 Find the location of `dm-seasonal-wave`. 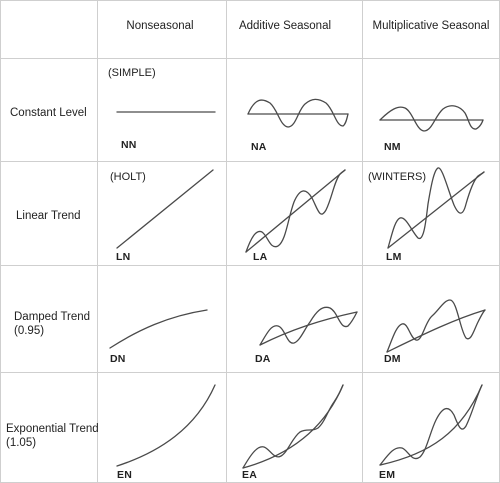

dm-seasonal-wave is located at coordinates (436, 326).